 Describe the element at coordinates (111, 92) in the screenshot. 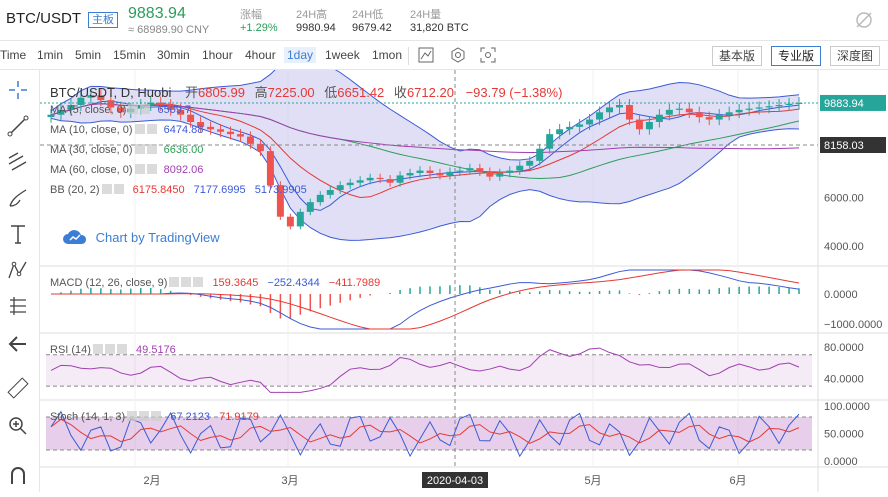

I see `legend-title: BTC/USDT, D, Huobi` at that location.